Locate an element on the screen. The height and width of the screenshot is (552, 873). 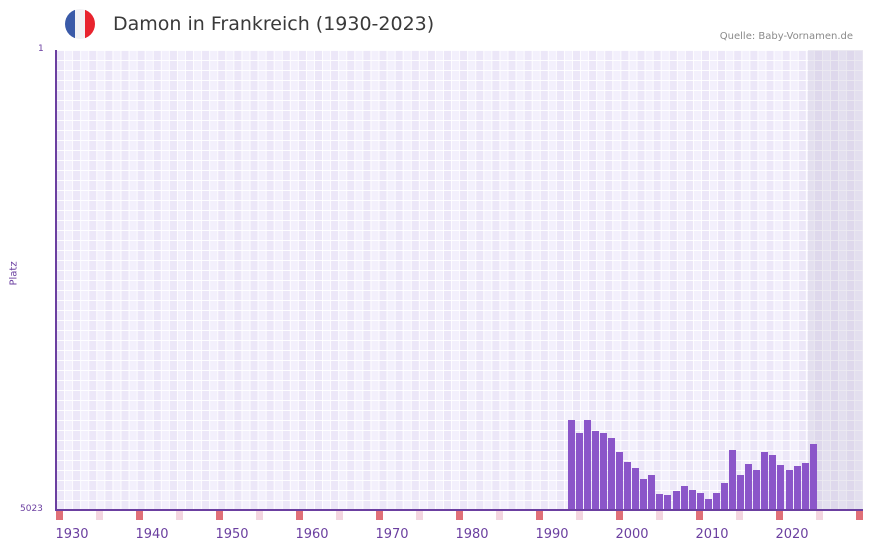
x-tick-label: 1970 is located at coordinates (392, 534).